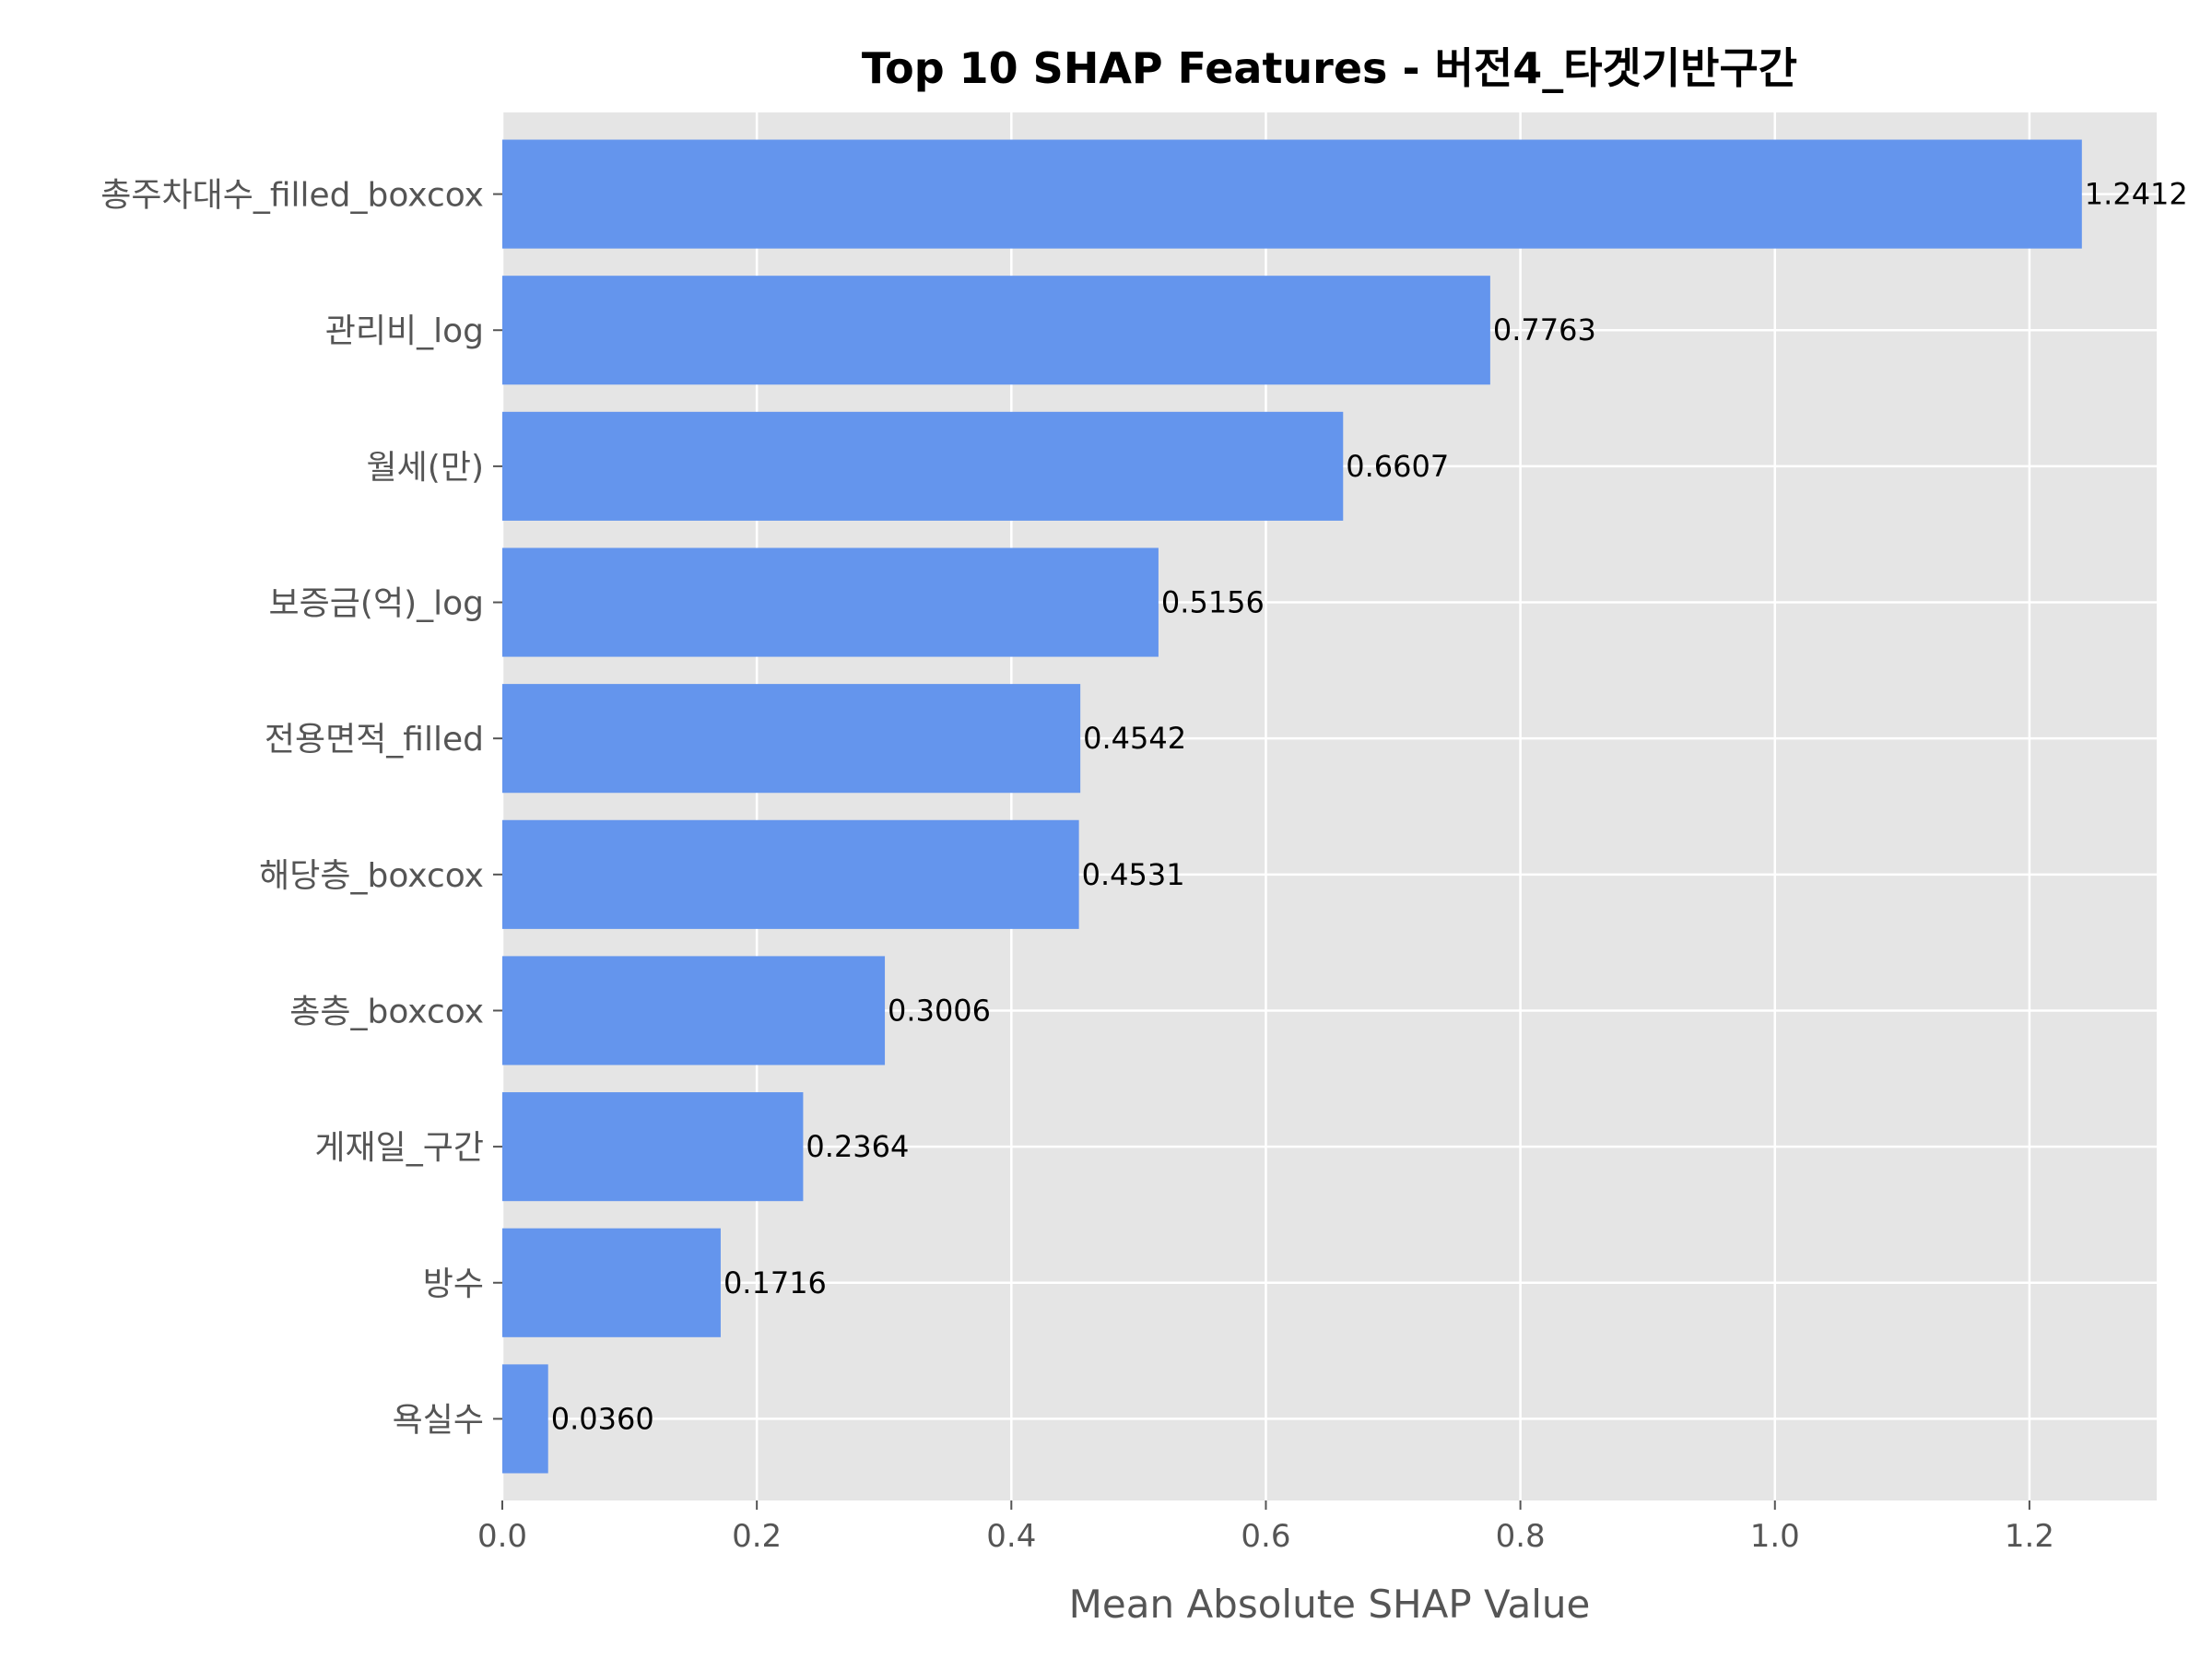 Image resolution: width=2212 pixels, height=1659 pixels. I want to click on x-tick-label: 0.8, so click(1521, 1536).